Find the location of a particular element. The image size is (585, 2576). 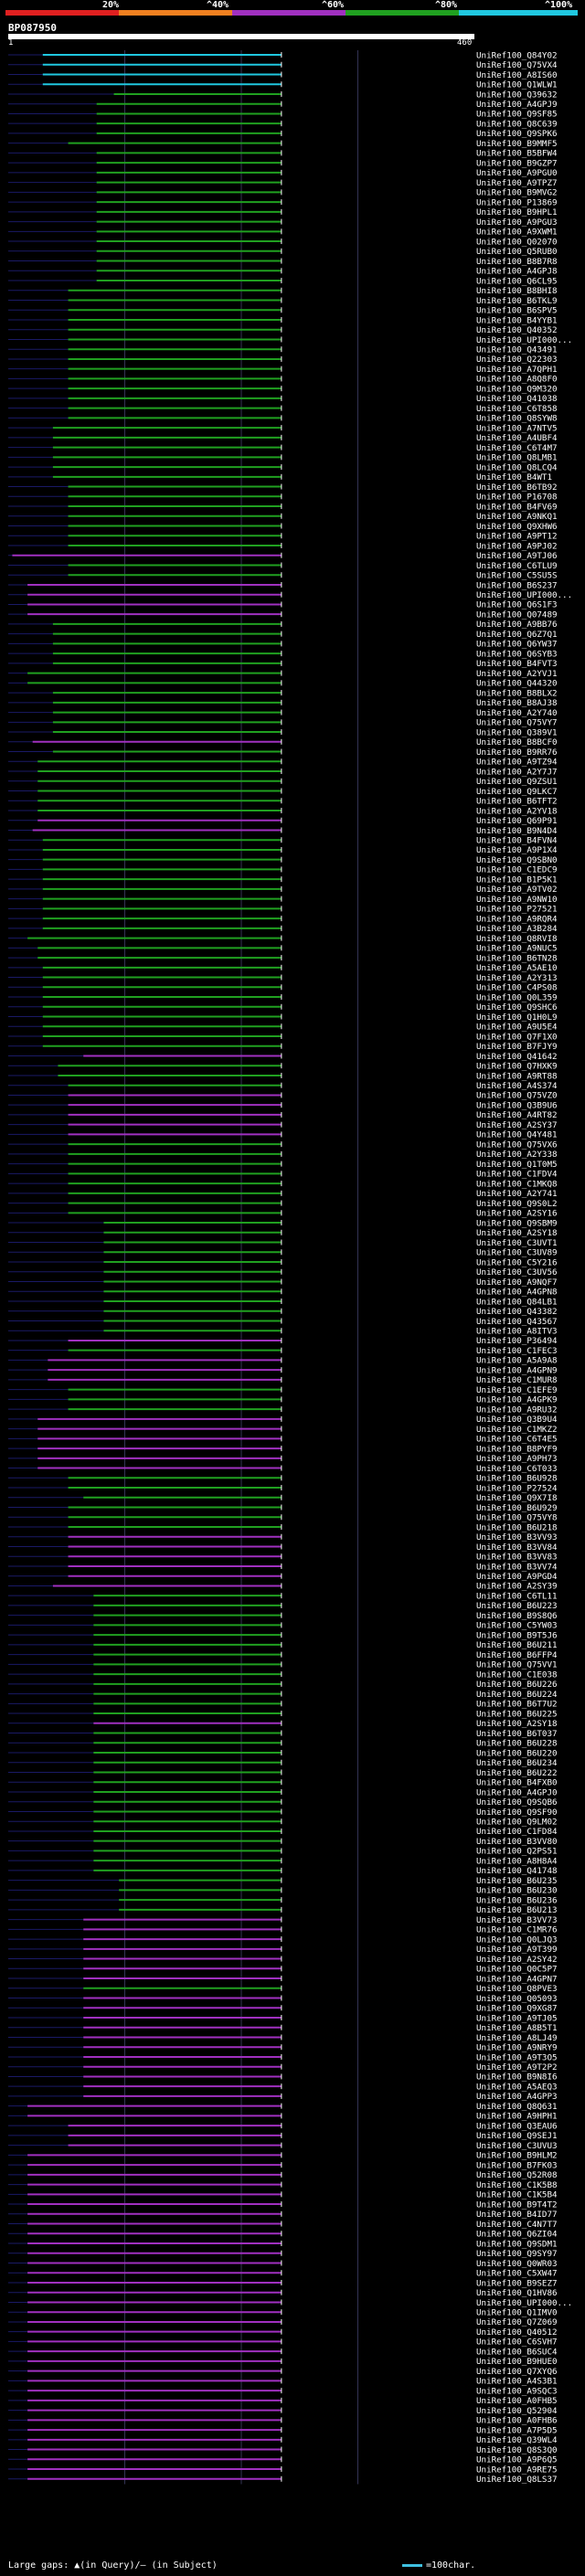

hit-label: UniRef100_A9T3O5 is located at coordinates (517, 2057).